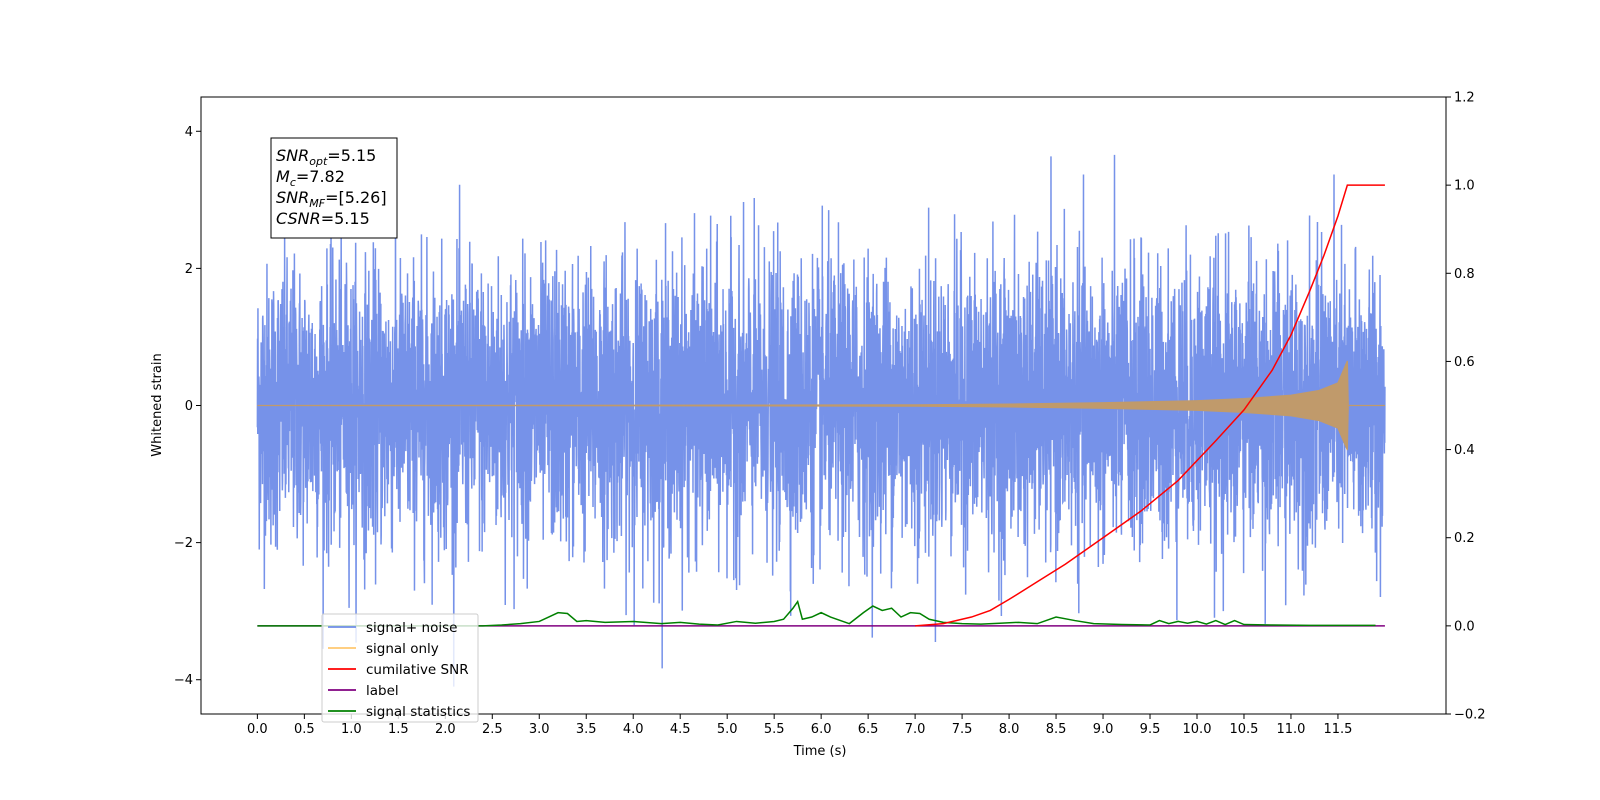 This screenshot has height=800, width=1600. I want to click on y2-tick-label: 0.8, so click(1464, 274).